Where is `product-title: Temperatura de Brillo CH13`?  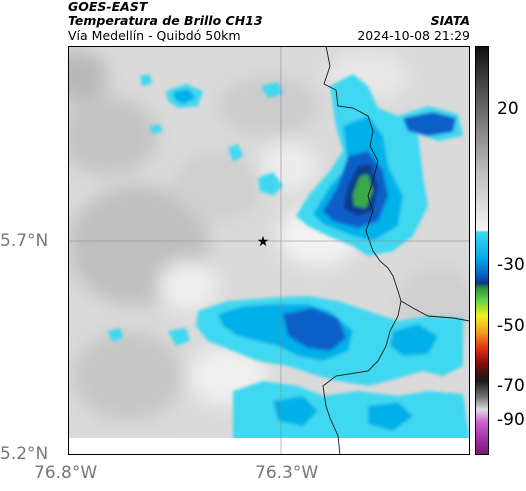 product-title: Temperatura de Brillo CH13 is located at coordinates (165, 20).